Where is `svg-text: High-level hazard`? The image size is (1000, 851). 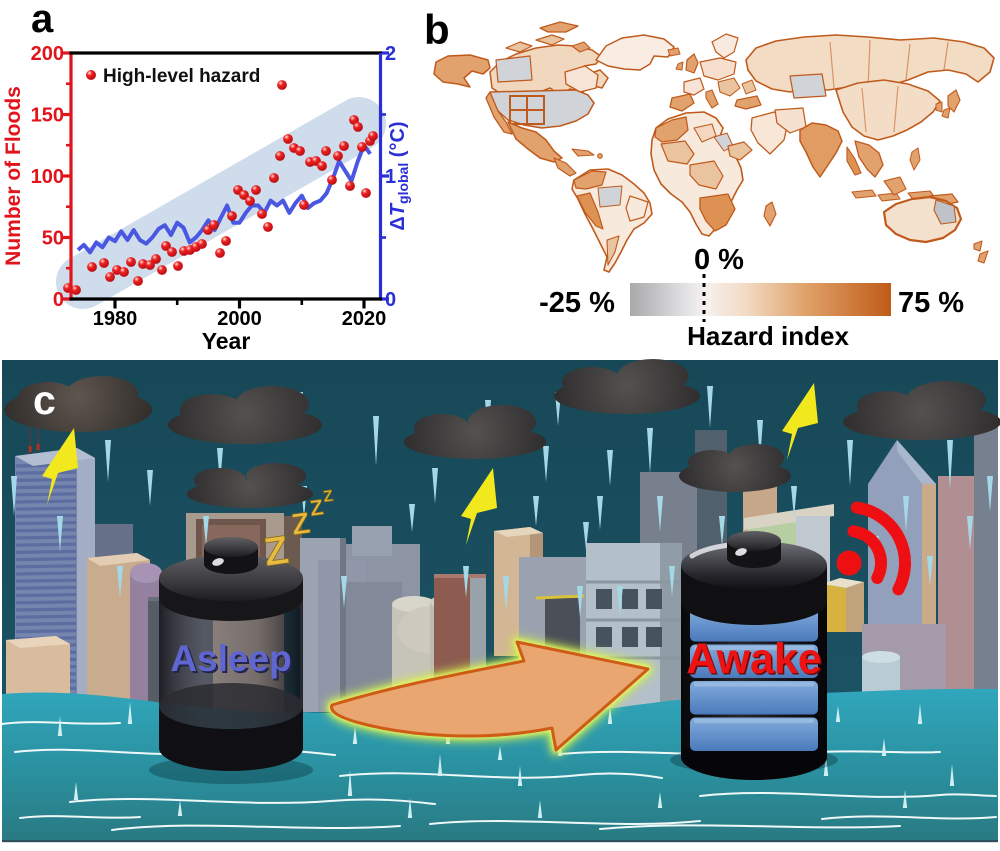 svg-text: High-level hazard is located at coordinates (181, 76).